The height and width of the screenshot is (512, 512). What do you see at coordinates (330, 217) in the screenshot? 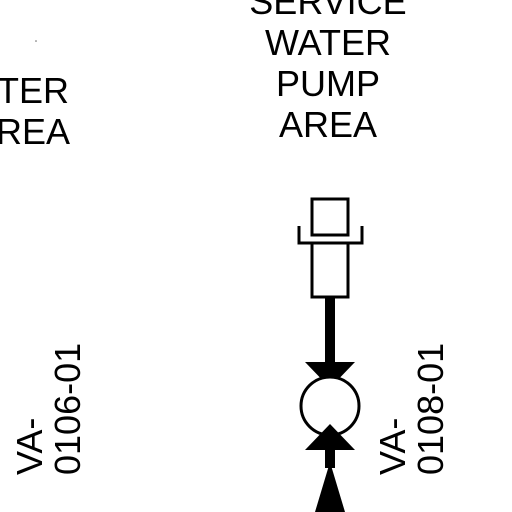
I see `actuator-top-box` at bounding box center [330, 217].